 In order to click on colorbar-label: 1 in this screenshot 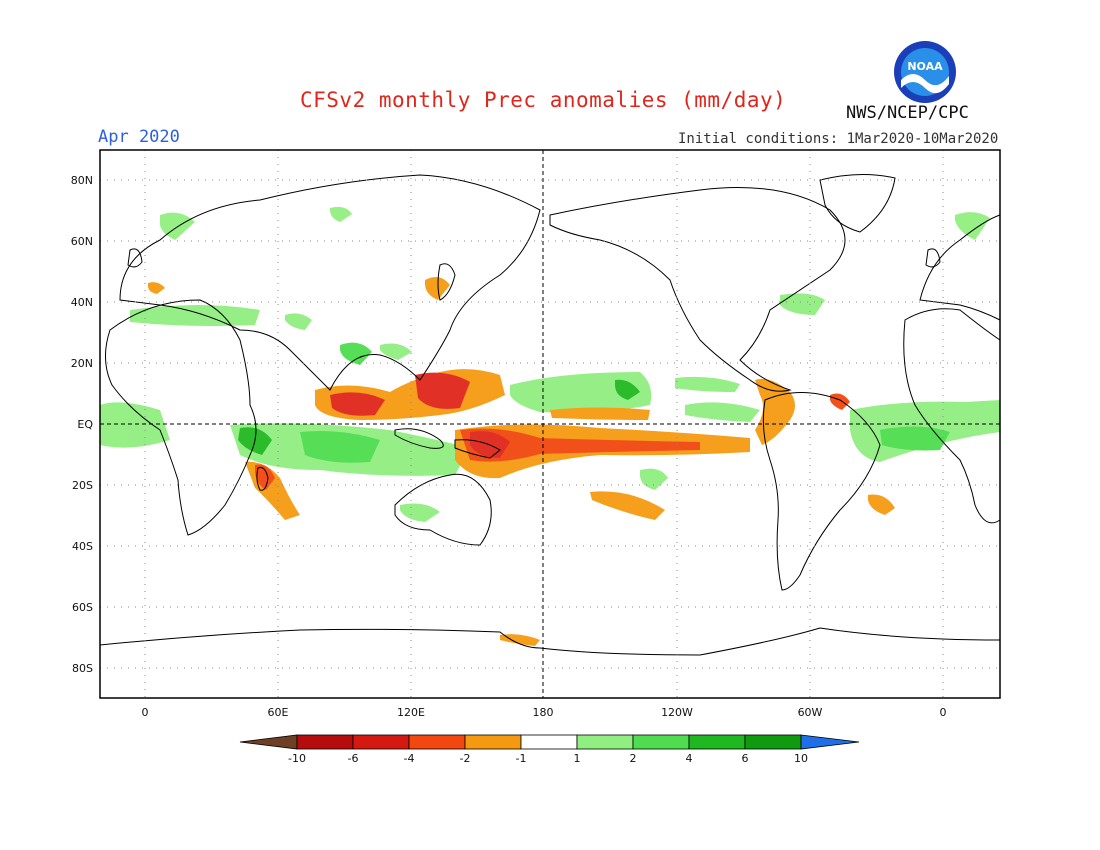, I will do `click(577, 758)`.